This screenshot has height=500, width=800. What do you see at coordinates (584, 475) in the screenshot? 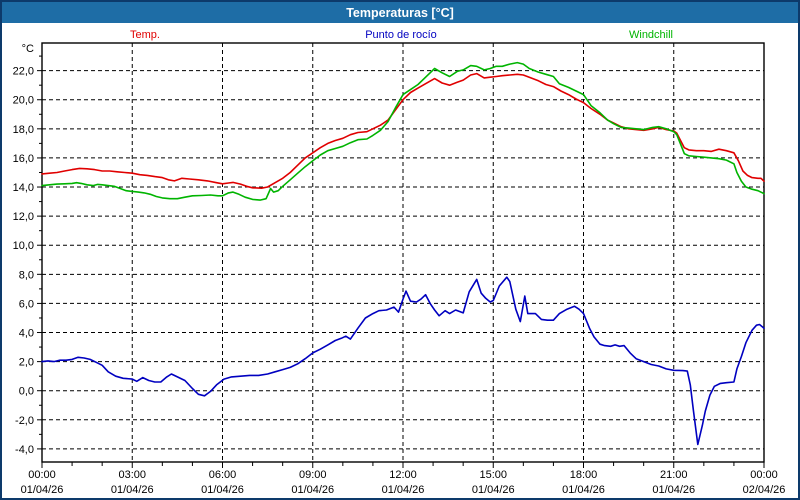
I see `x-tick-time-label: 18:00` at bounding box center [584, 475].